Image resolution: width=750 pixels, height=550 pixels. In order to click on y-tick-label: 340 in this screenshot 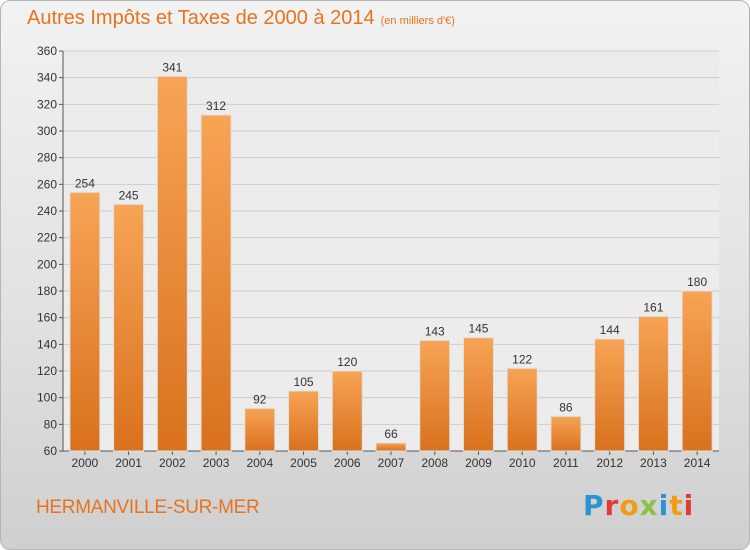, I will do `click(47, 78)`.